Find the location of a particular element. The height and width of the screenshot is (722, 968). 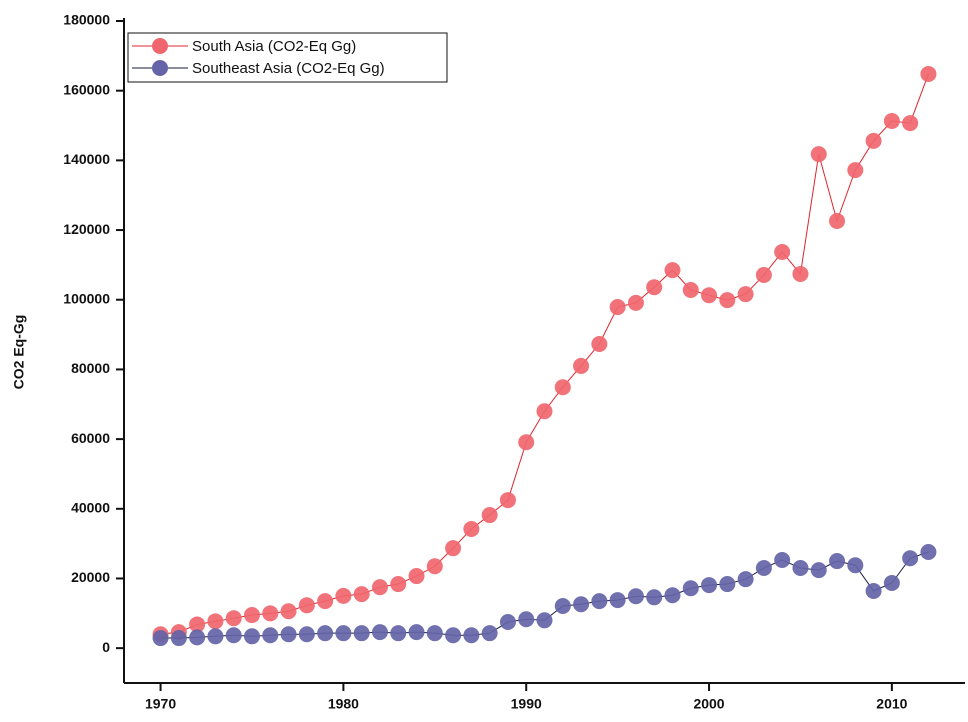

y-tick-label: 40000 is located at coordinates (90, 507).